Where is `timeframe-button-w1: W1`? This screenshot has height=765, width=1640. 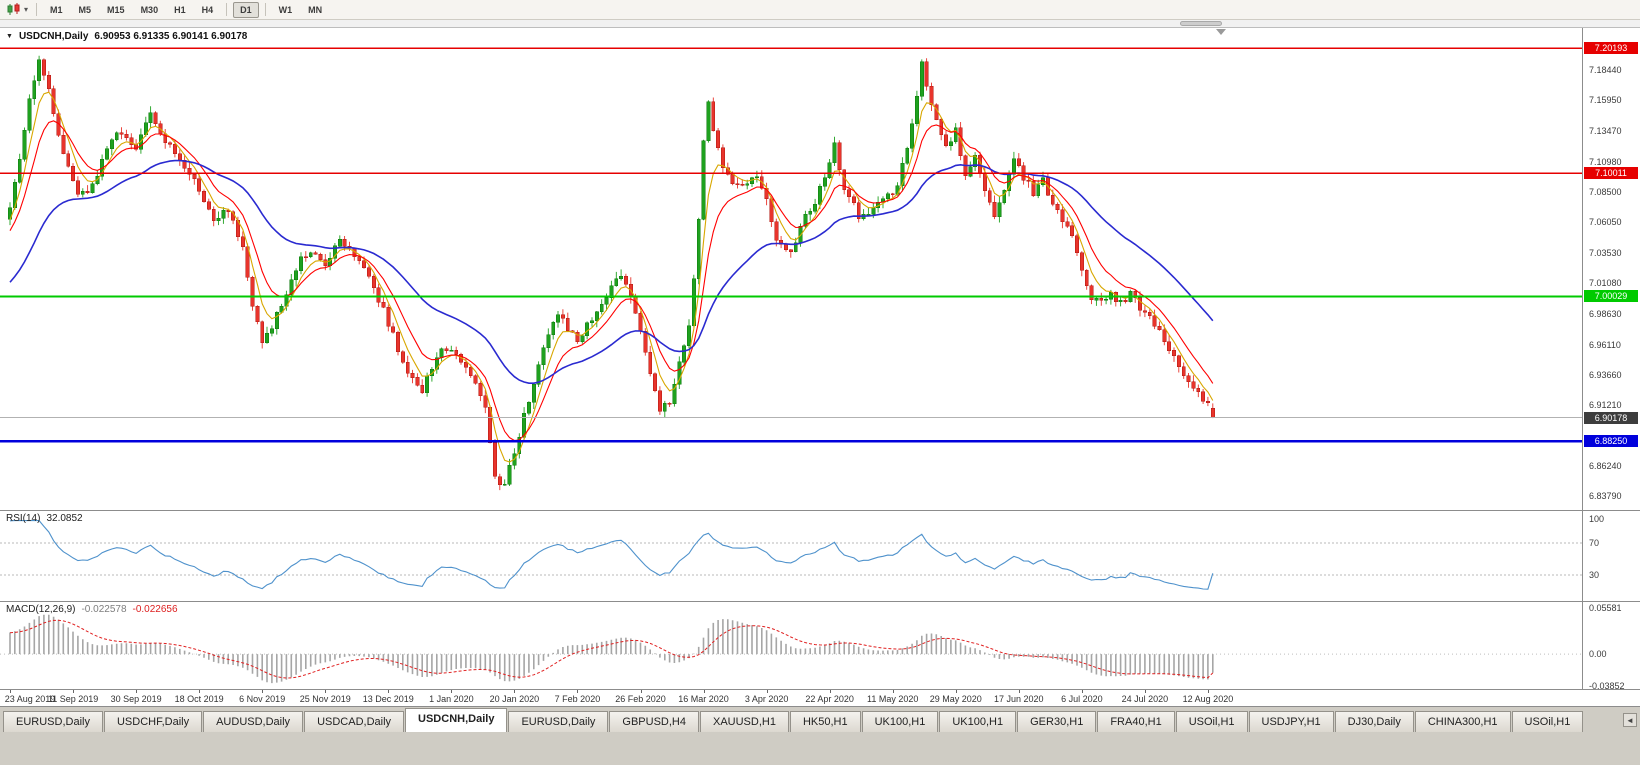
timeframe-button-w1: W1 is located at coordinates (285, 9).